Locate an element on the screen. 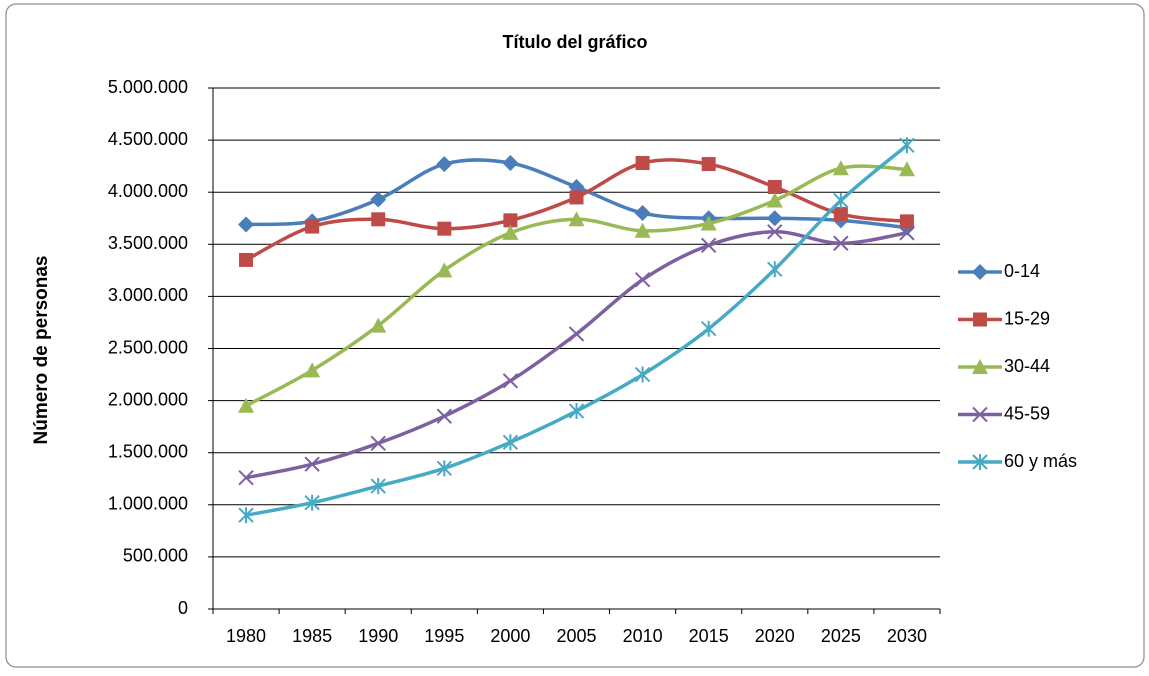  x-tick-label: 2005 is located at coordinates (576, 636).